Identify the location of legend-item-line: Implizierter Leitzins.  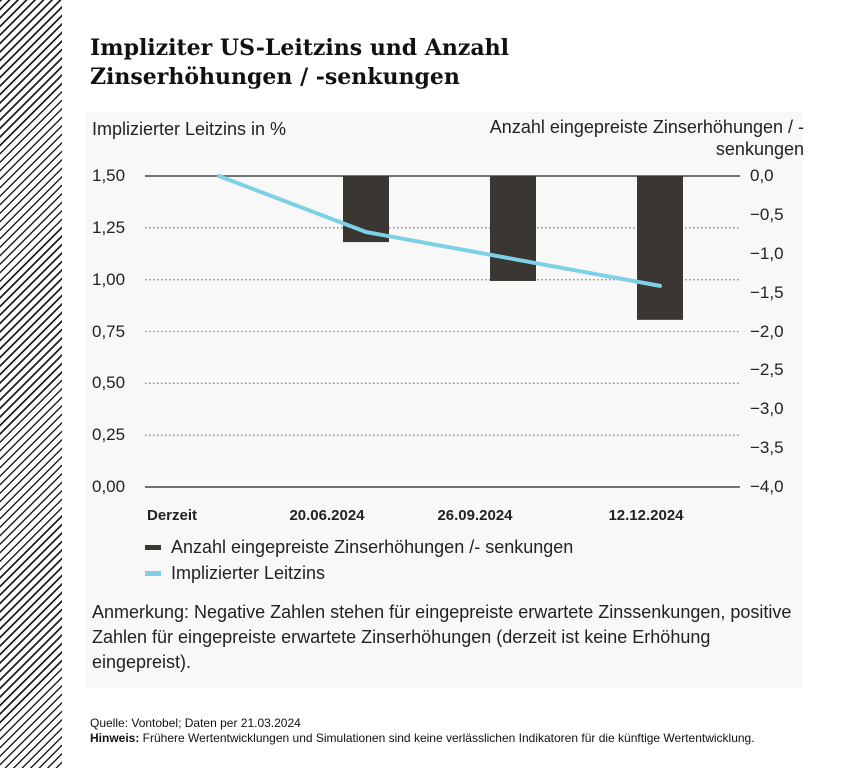
(235, 573).